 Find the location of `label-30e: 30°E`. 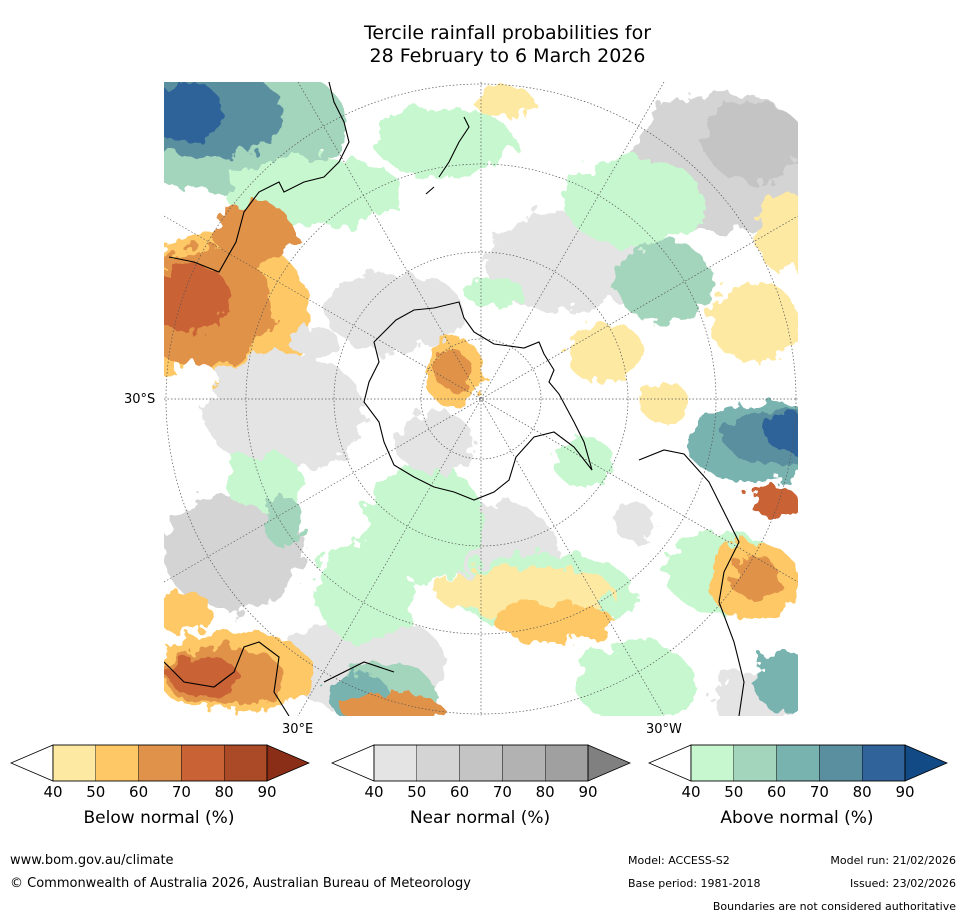

label-30e: 30°E is located at coordinates (298, 729).